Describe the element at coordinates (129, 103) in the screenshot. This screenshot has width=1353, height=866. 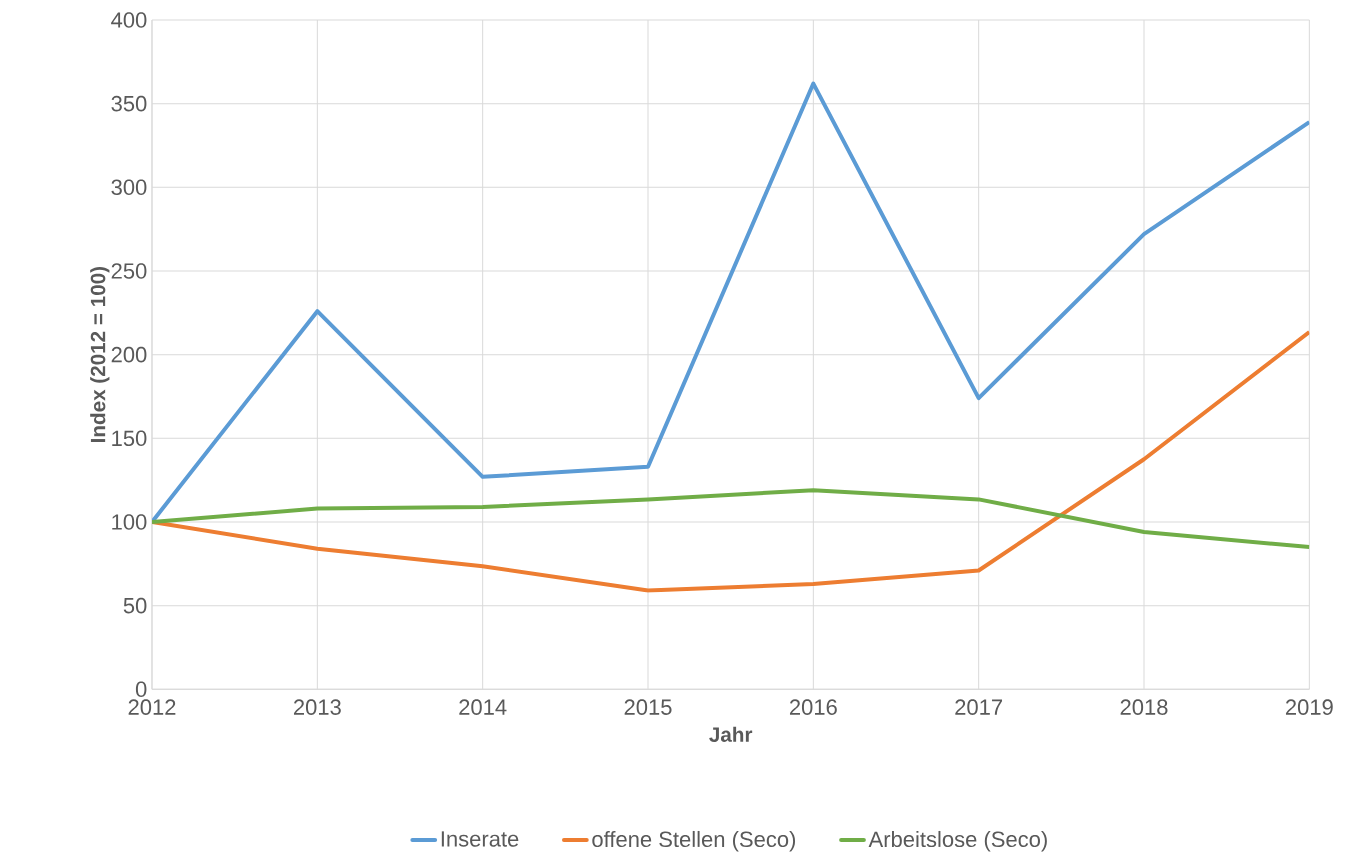
I see `y-tick-label: 350` at that location.